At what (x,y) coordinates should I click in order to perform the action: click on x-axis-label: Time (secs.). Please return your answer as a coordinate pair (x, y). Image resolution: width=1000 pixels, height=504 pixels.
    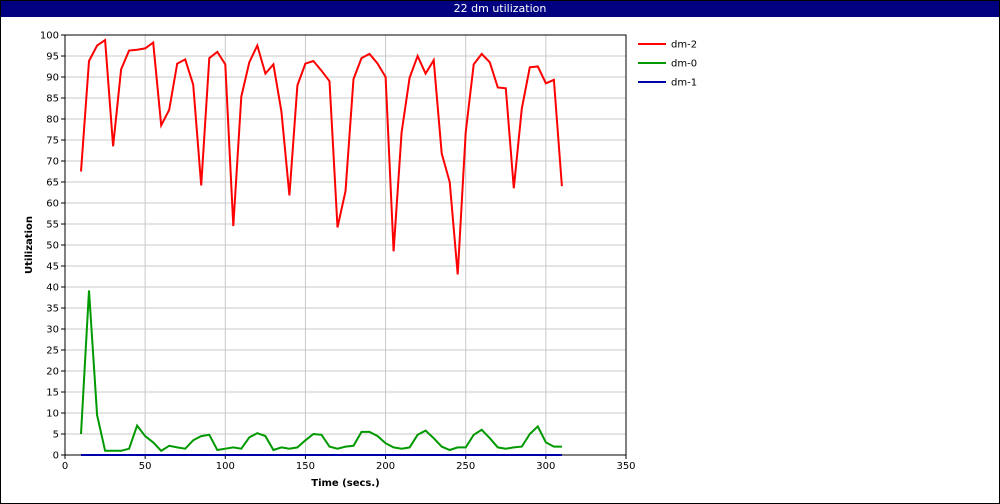
    Looking at the image, I should click on (345, 483).